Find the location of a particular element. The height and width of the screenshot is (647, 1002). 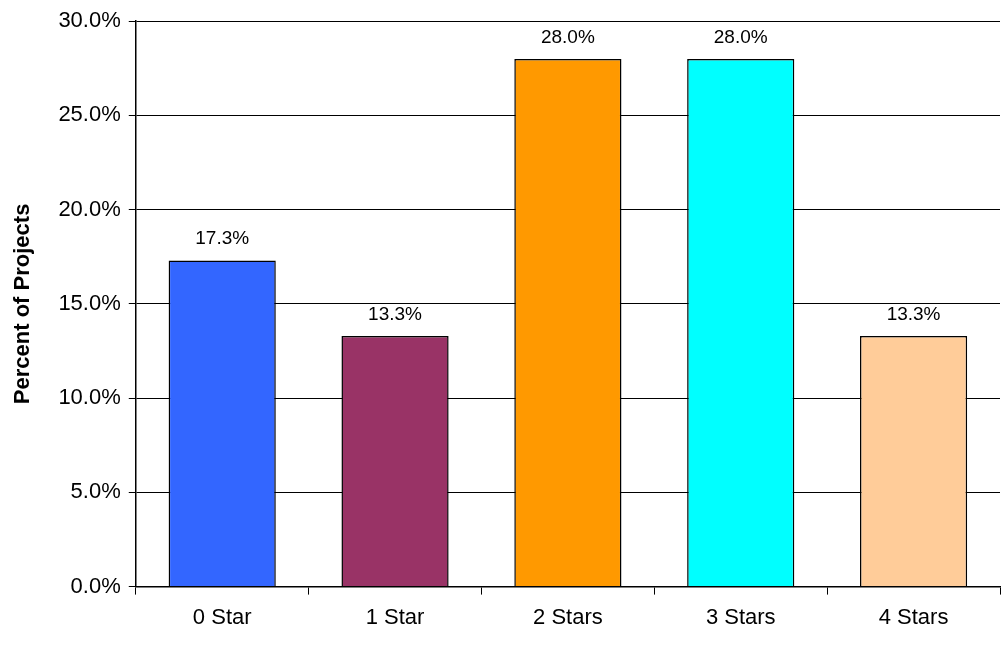

x-tick-label: 1 Star is located at coordinates (395, 616).